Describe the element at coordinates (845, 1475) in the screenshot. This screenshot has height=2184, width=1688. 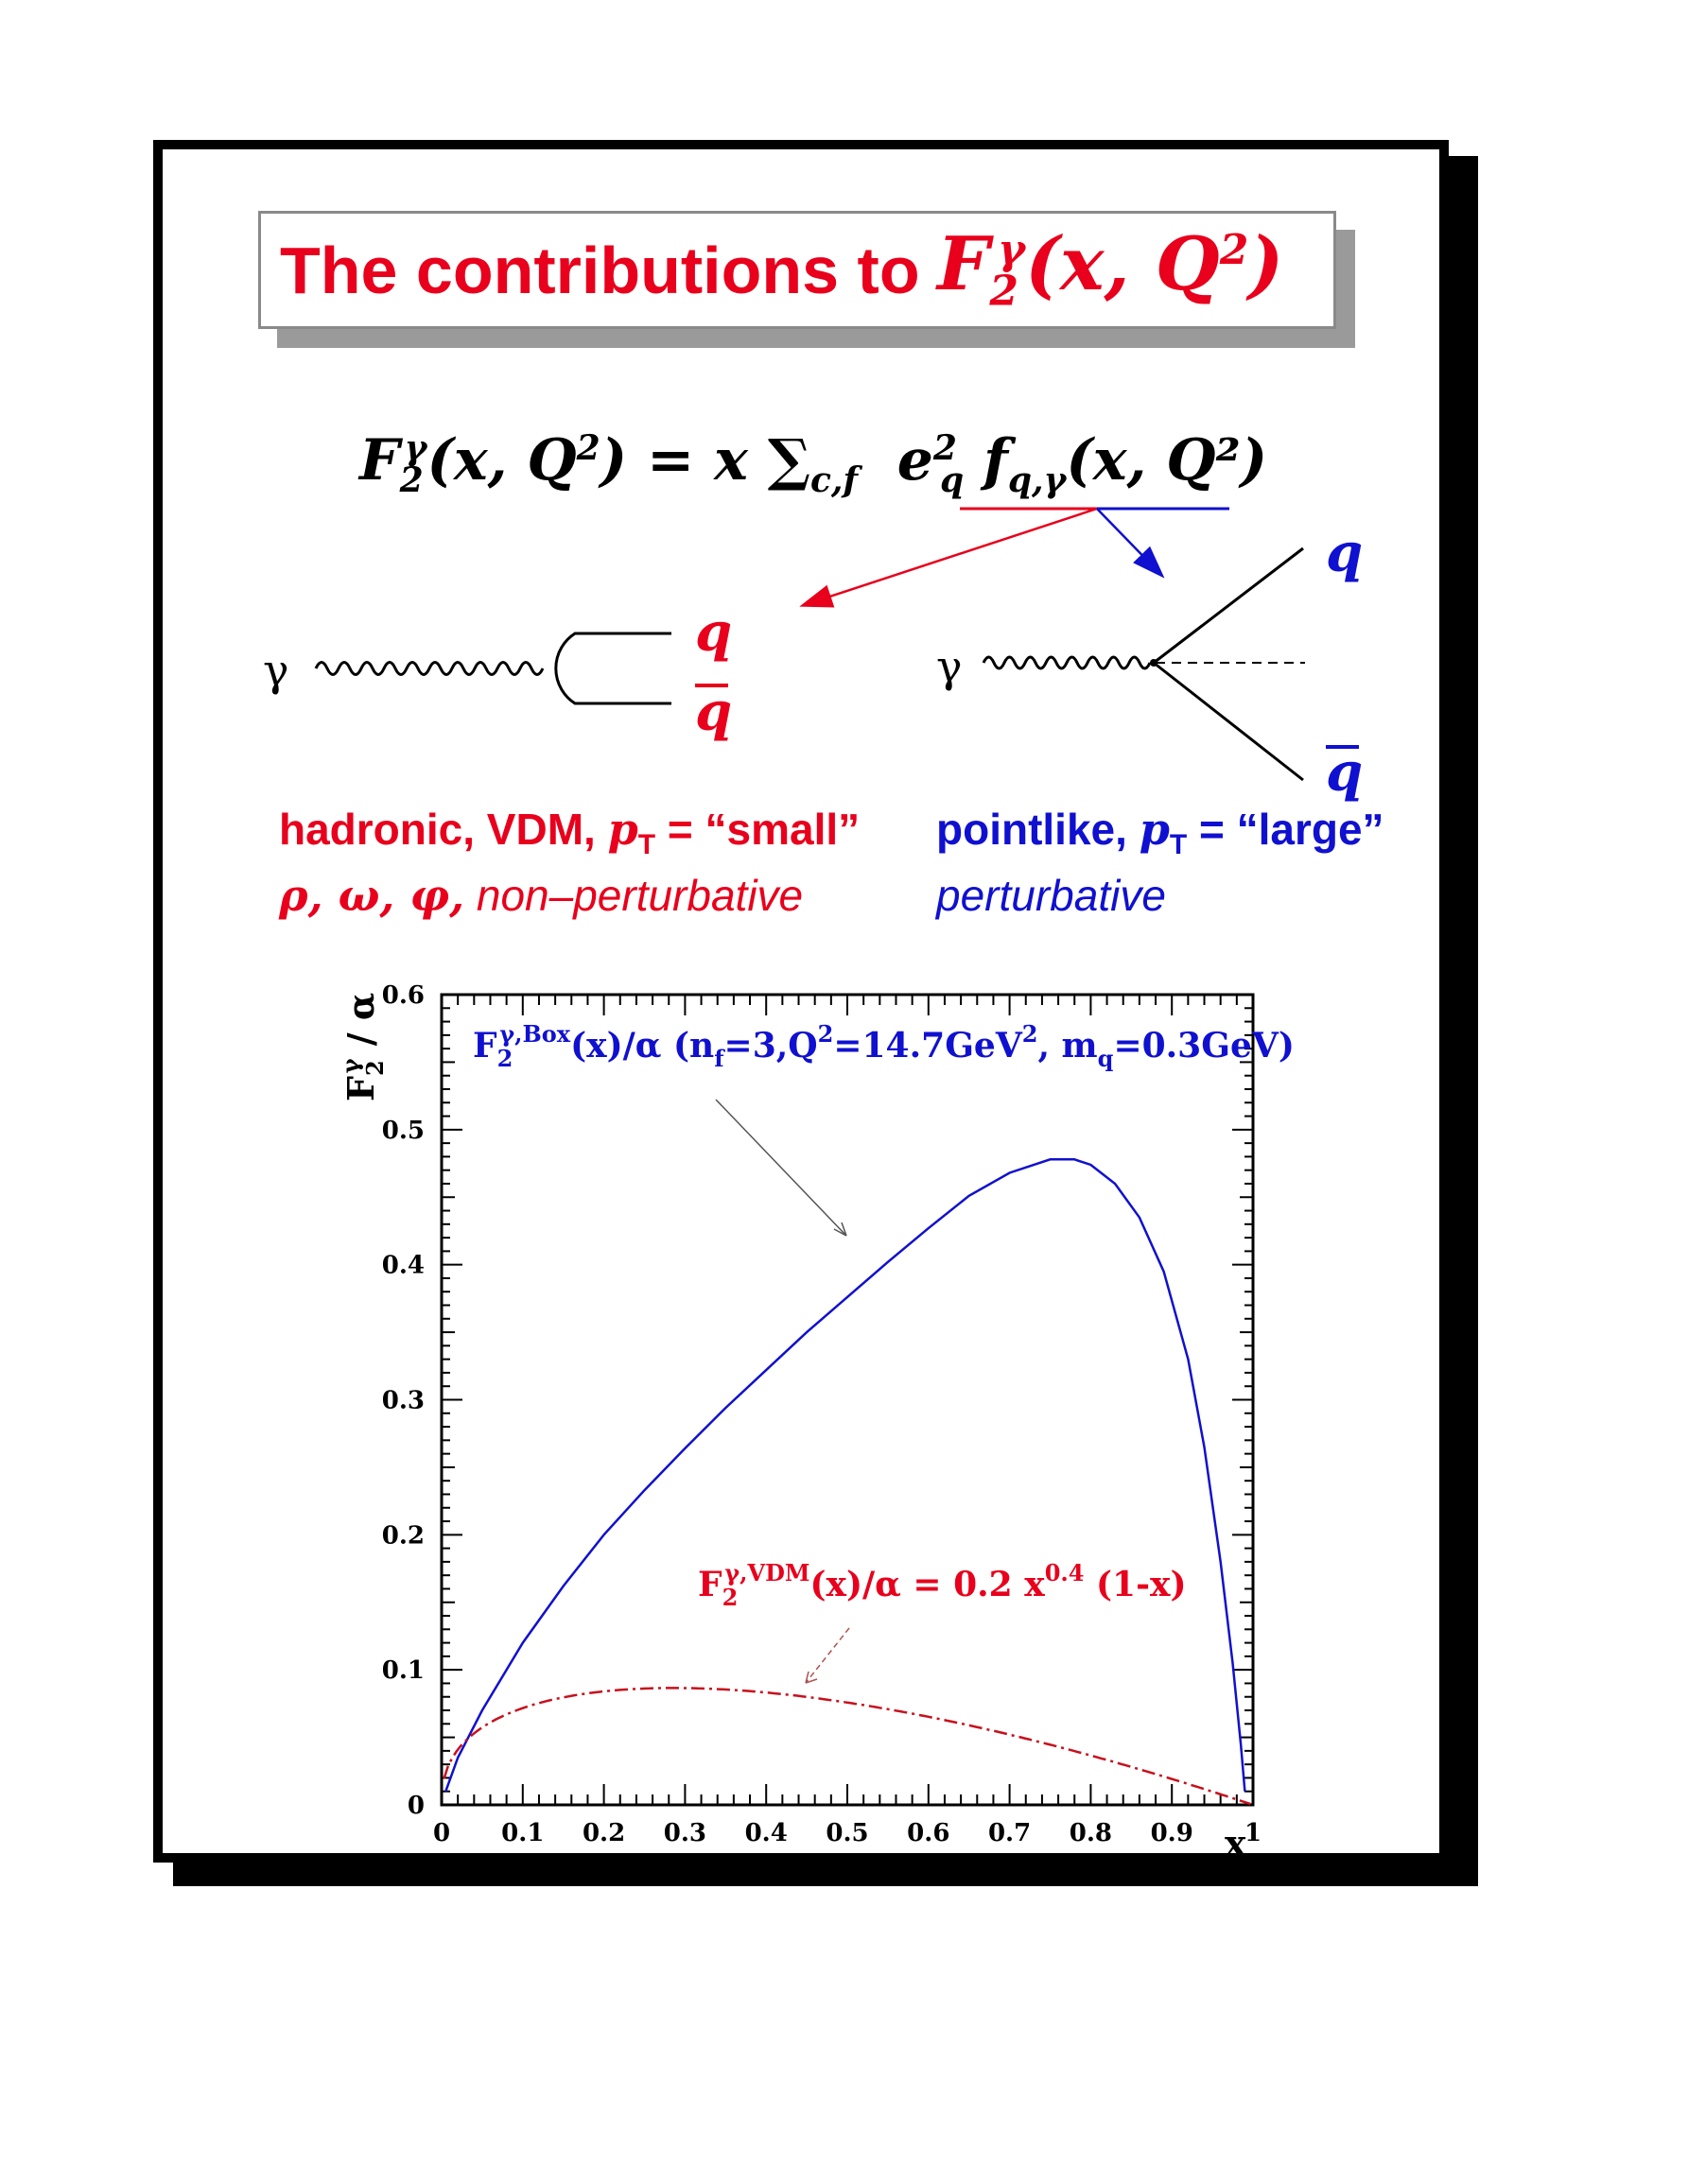
I see `box-curve` at that location.